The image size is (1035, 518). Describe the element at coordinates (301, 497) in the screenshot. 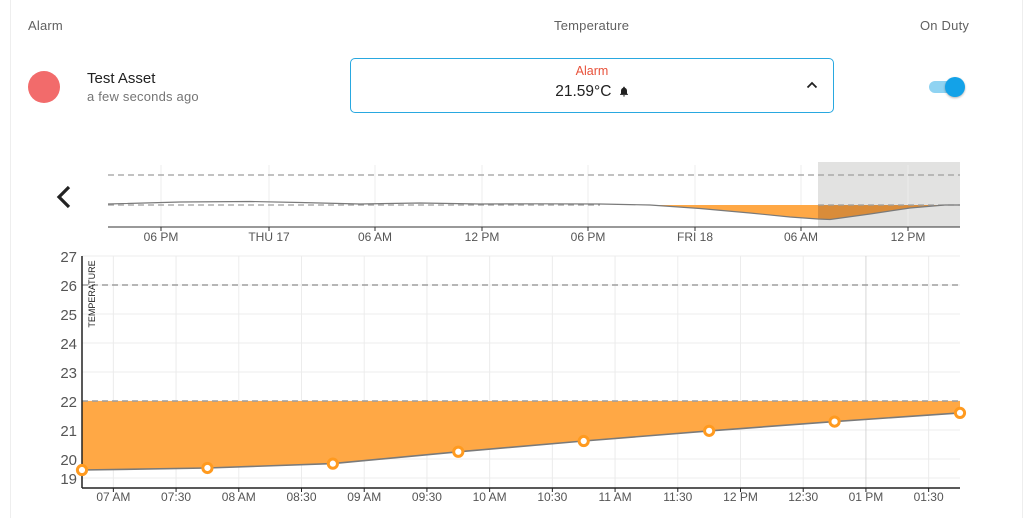

I see `x-tick-label: 08:30` at that location.